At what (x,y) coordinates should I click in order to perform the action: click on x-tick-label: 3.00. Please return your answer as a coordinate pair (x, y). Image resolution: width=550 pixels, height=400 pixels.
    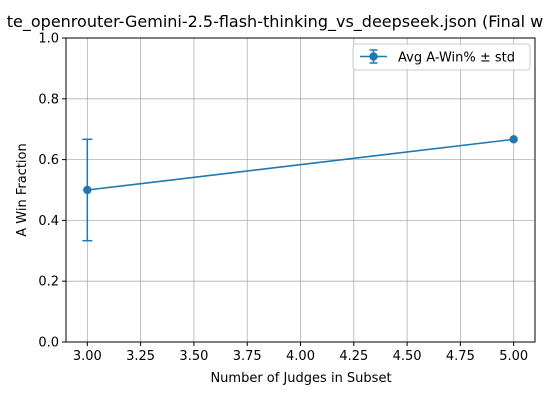
    Looking at the image, I should click on (87, 356).